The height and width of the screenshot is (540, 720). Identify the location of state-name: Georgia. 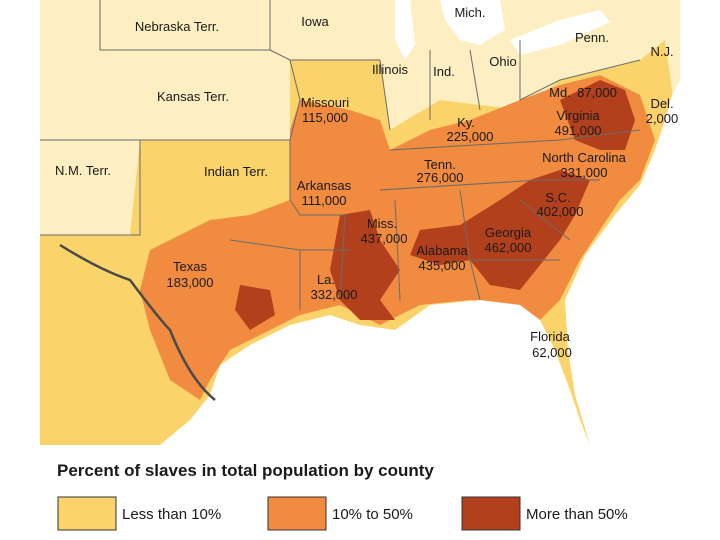
(508, 232).